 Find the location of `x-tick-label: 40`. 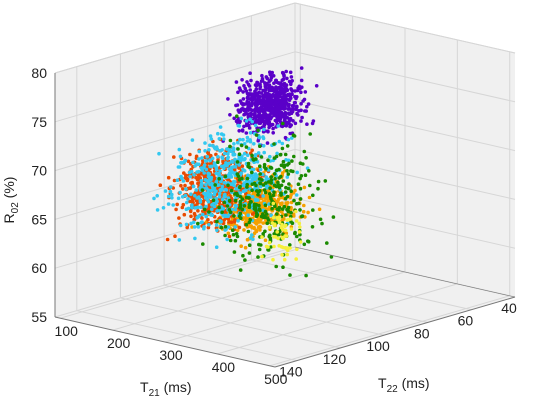

x-tick-label: 40 is located at coordinates (509, 308).